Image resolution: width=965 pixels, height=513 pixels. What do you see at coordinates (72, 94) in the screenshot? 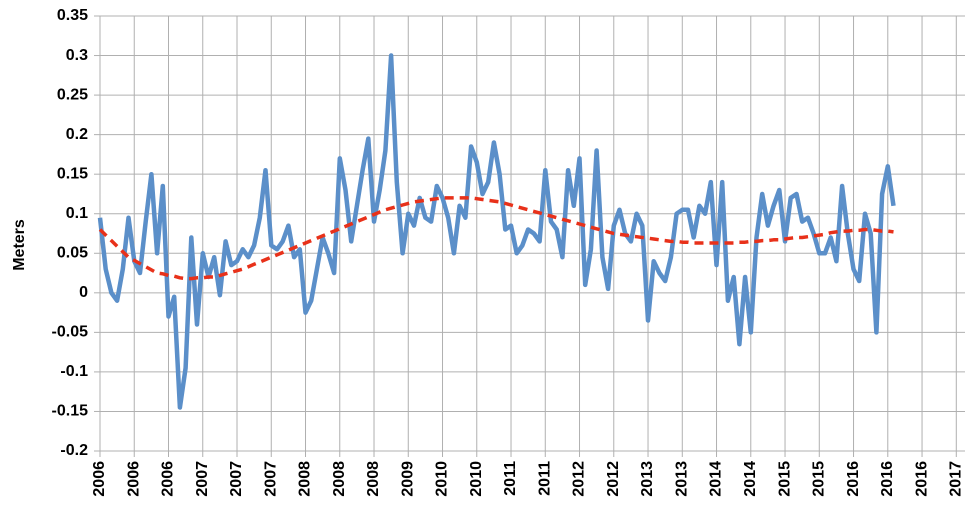
I see `y-tick-label: 0.25` at bounding box center [72, 94].